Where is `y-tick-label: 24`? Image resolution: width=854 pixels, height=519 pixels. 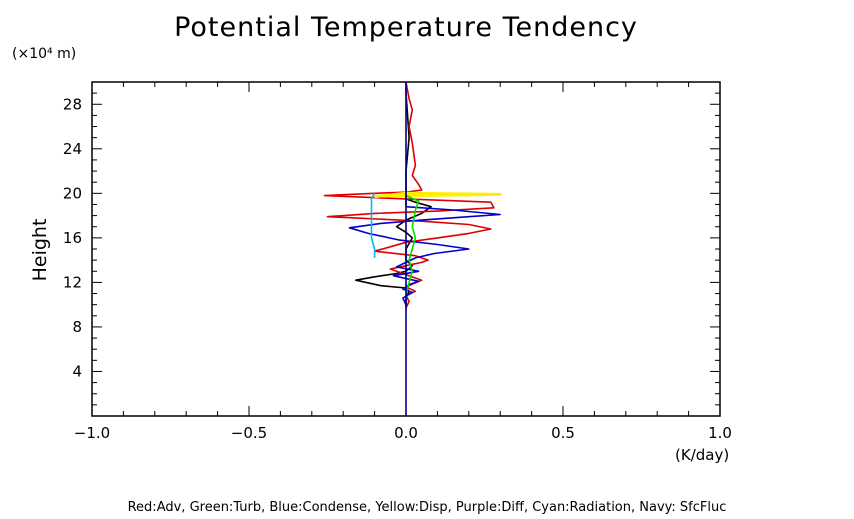 y-tick-label: 24 is located at coordinates (72, 149).